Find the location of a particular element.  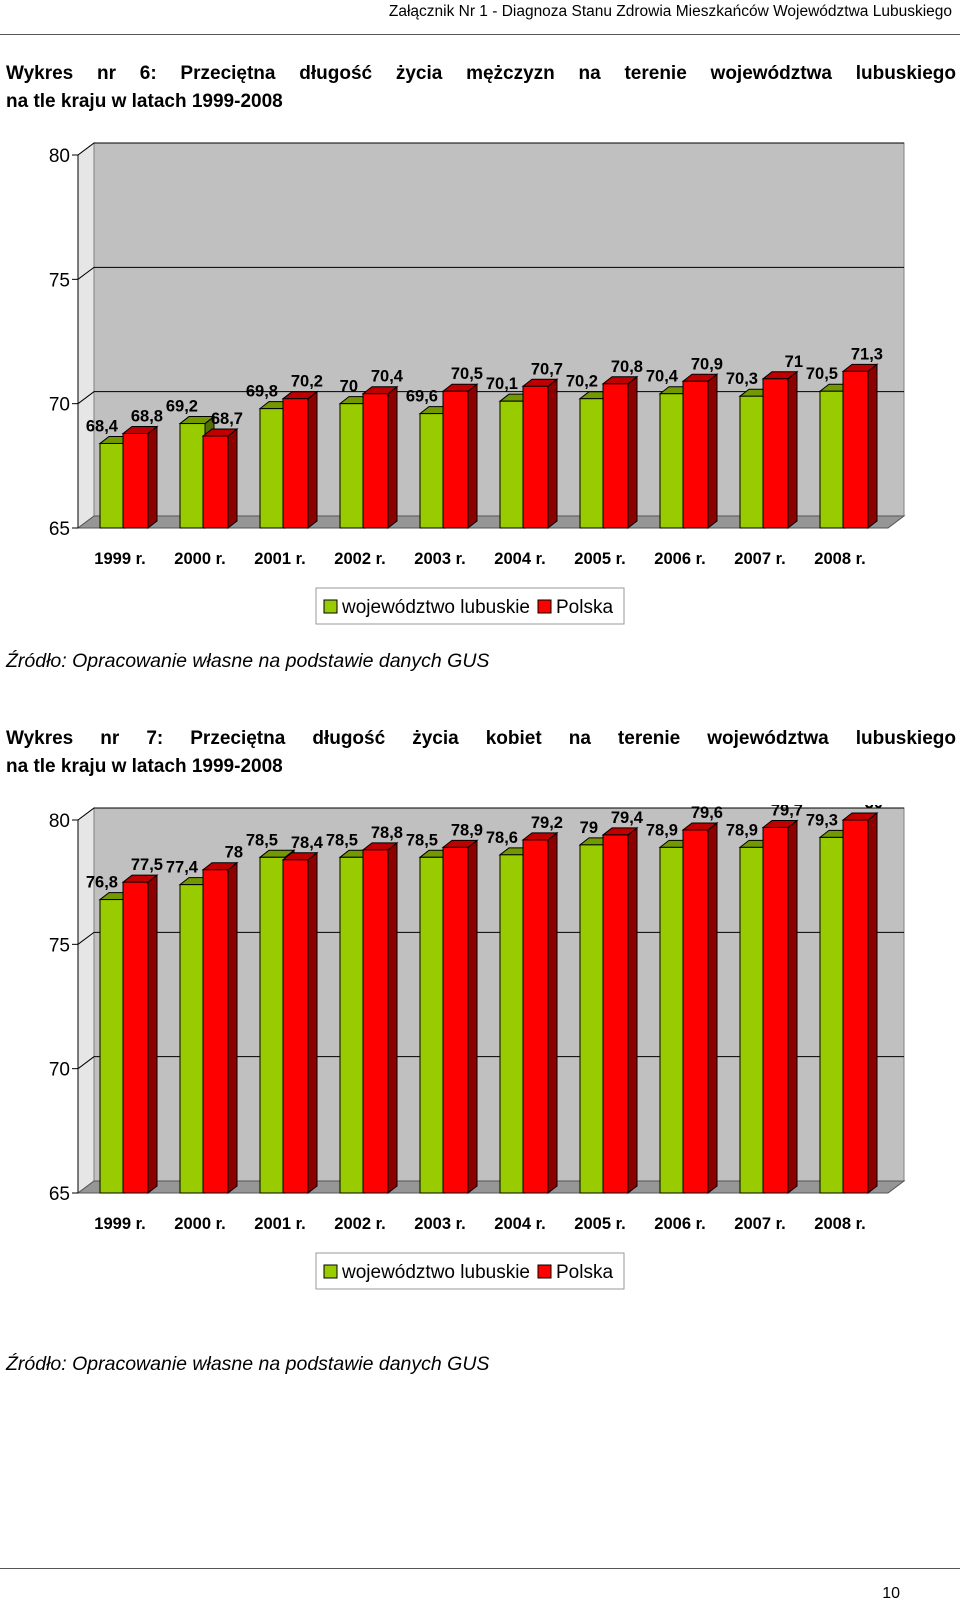

data-label: 71,3 is located at coordinates (867, 354).